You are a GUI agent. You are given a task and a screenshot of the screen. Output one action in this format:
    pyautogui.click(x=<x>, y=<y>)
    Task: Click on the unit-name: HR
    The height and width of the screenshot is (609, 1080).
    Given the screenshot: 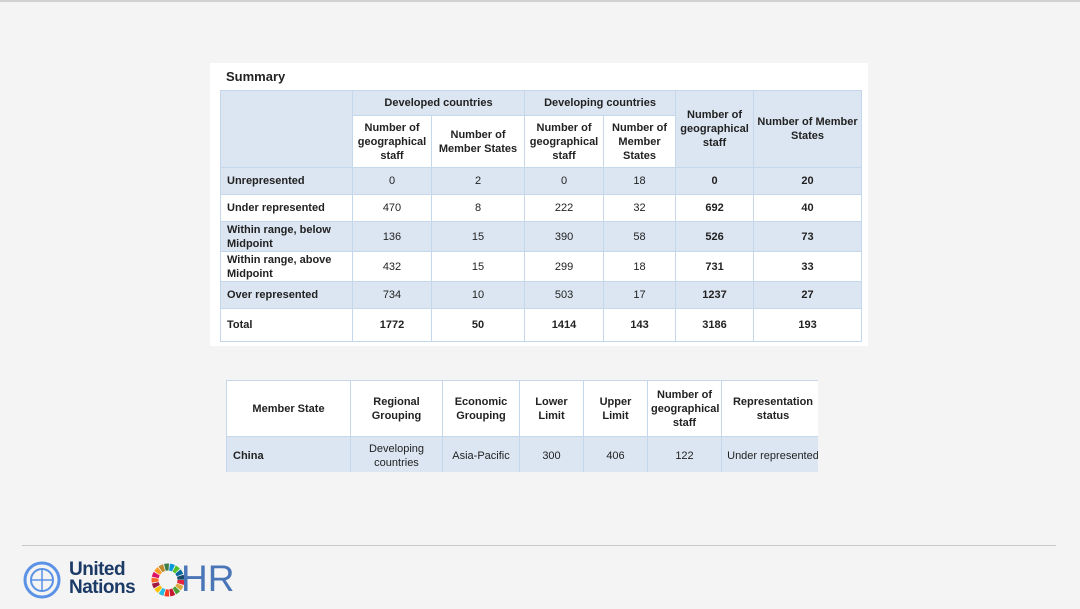 What is the action you would take?
    pyautogui.click(x=208, y=578)
    